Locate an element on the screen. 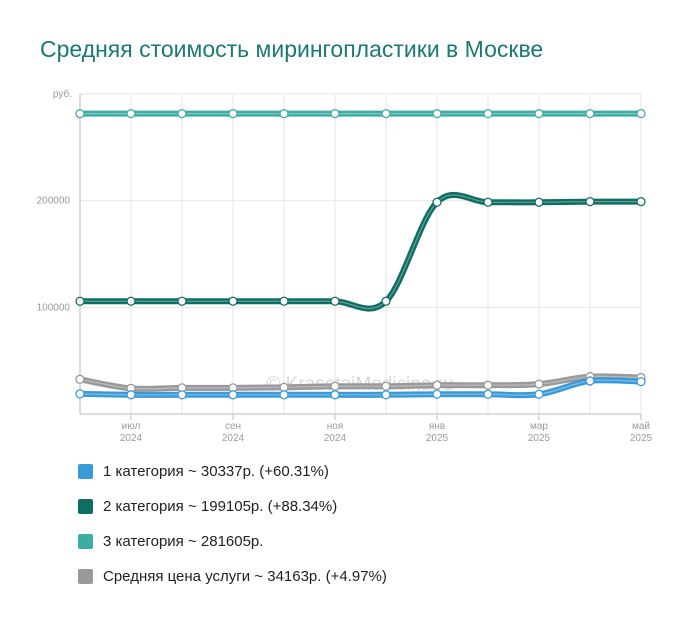  legend-label-3: 3 категория ~ 281605р. is located at coordinates (183, 541).